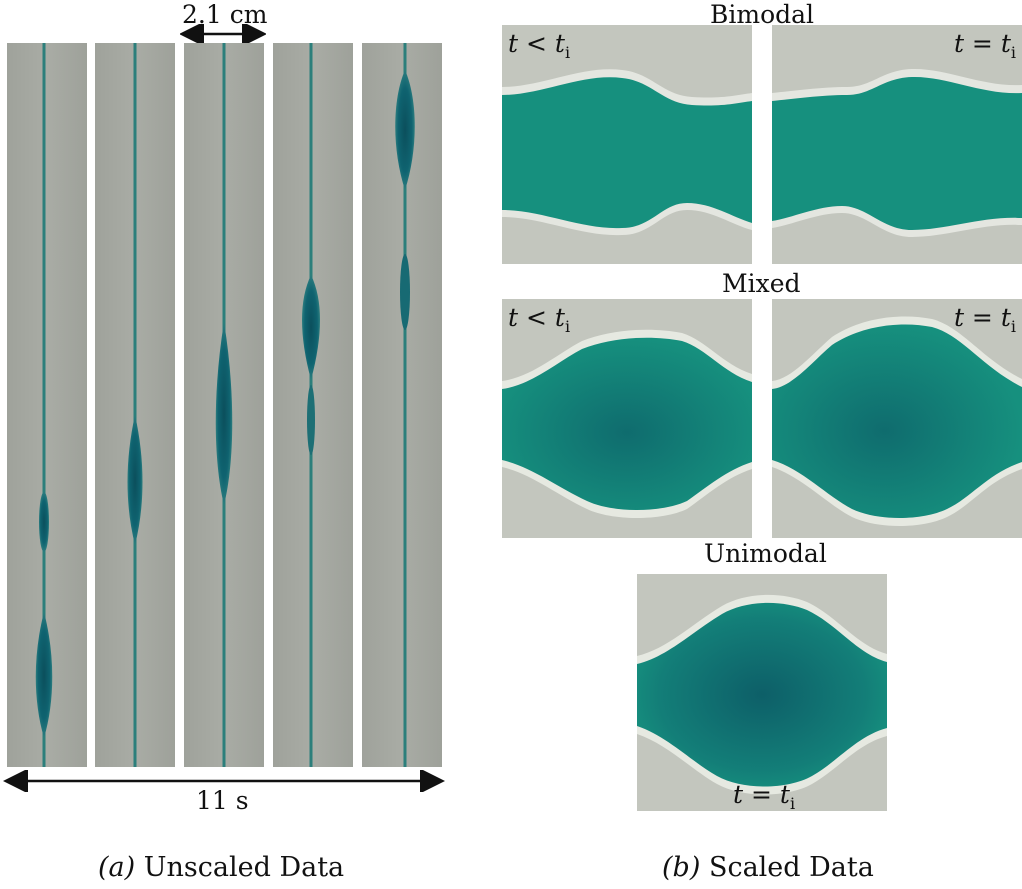  I want to click on caption-text: Scaled Data, so click(791, 867).